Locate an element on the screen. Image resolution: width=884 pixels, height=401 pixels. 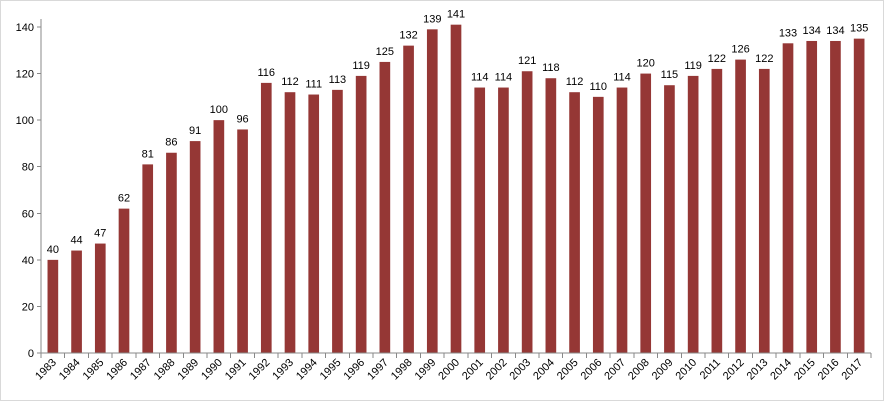
x-tick-label: 2009 is located at coordinates (663, 370).